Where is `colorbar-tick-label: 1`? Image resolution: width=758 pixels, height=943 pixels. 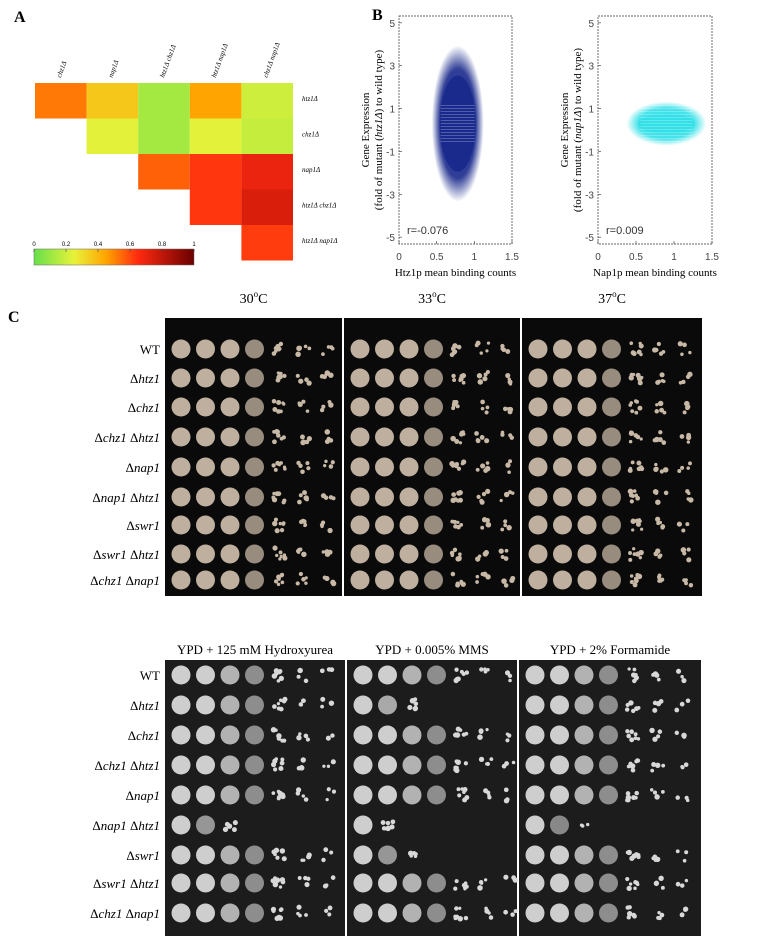
colorbar-tick-label: 1 is located at coordinates (194, 245).